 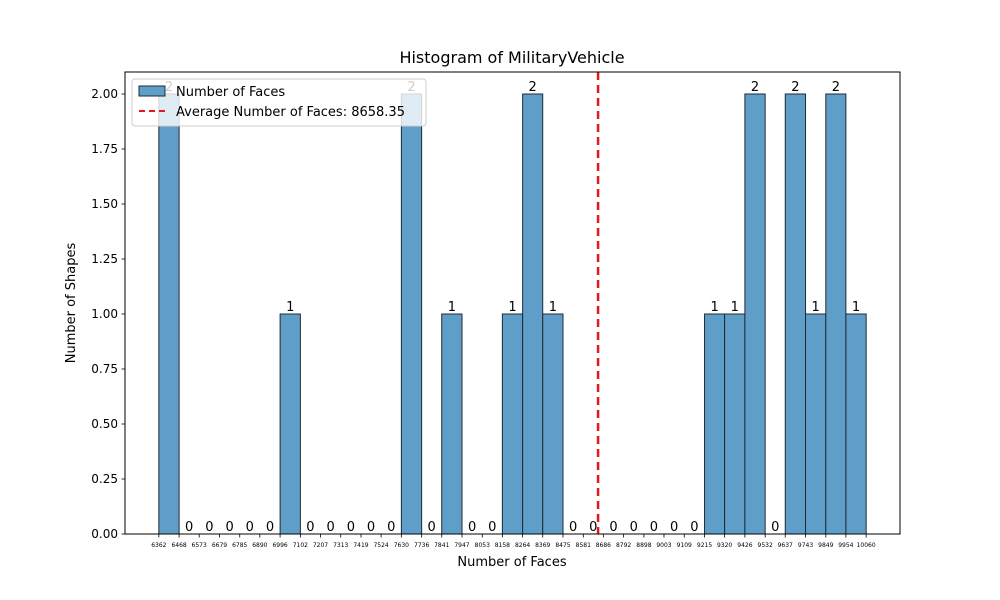 I want to click on x-tick-label: 8792, so click(x=623, y=545).